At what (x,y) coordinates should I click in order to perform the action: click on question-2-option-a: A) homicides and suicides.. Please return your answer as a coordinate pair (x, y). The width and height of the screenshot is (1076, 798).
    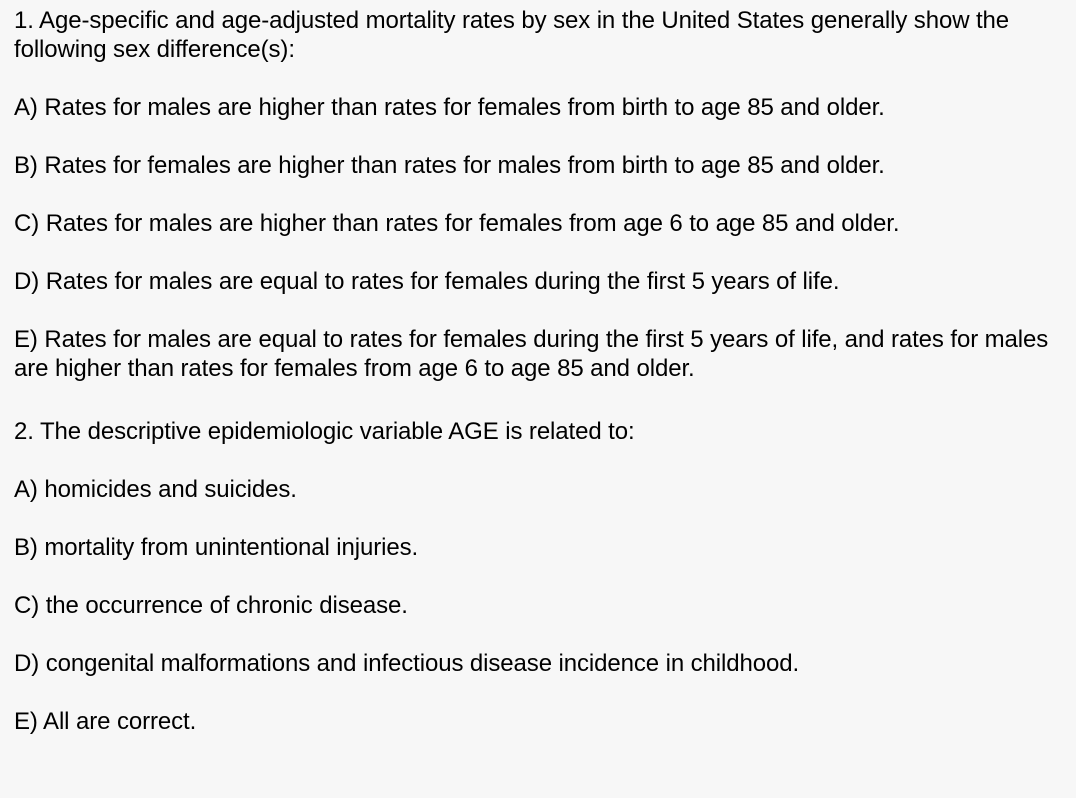
    Looking at the image, I should click on (155, 489).